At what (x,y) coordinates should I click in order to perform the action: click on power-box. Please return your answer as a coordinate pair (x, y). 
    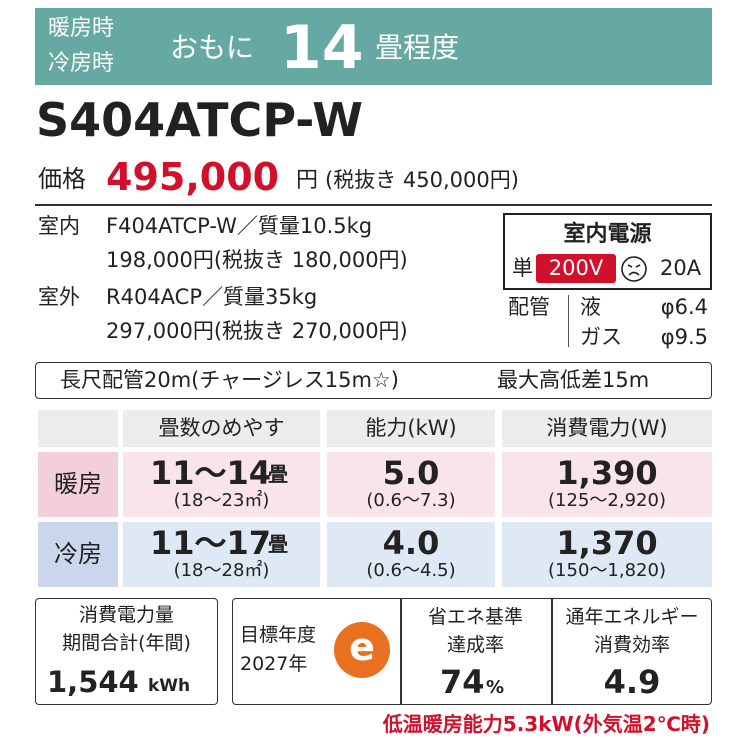
    Looking at the image, I should click on (607, 251).